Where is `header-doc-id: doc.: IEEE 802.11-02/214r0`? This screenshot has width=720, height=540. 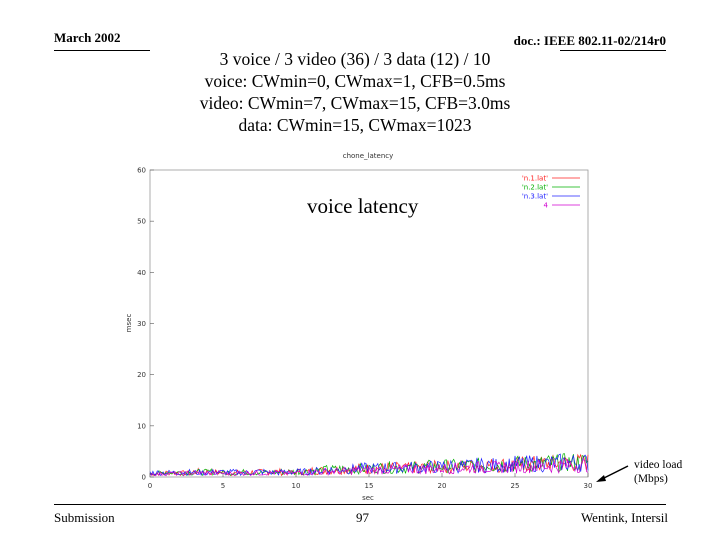
header-doc-id: doc.: IEEE 802.11-02/214r0 is located at coordinates (589, 40).